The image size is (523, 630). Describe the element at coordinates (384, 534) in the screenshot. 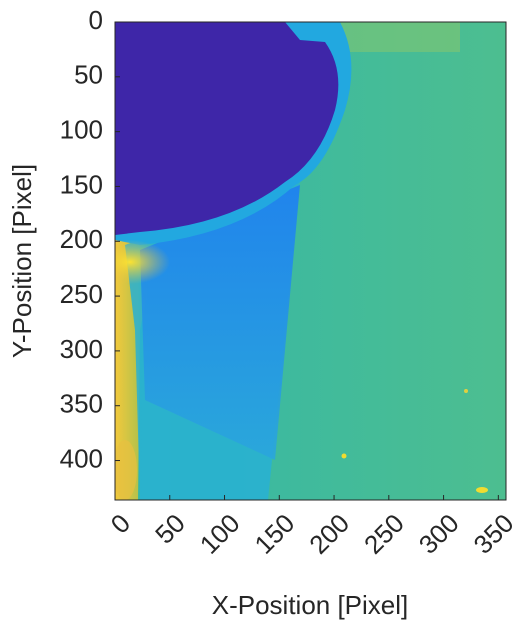

I see `x-tick-label: 250` at that location.